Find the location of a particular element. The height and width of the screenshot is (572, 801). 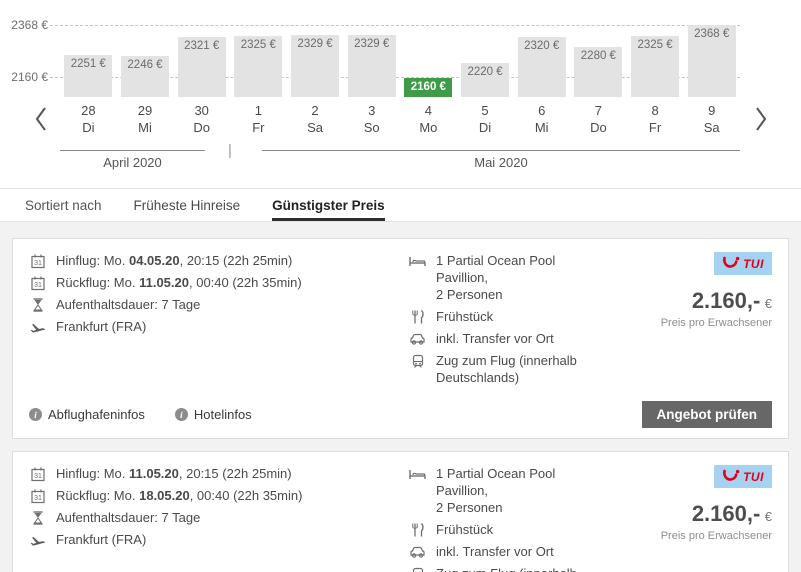

date-cell: 9 Sa is located at coordinates (711, 119).